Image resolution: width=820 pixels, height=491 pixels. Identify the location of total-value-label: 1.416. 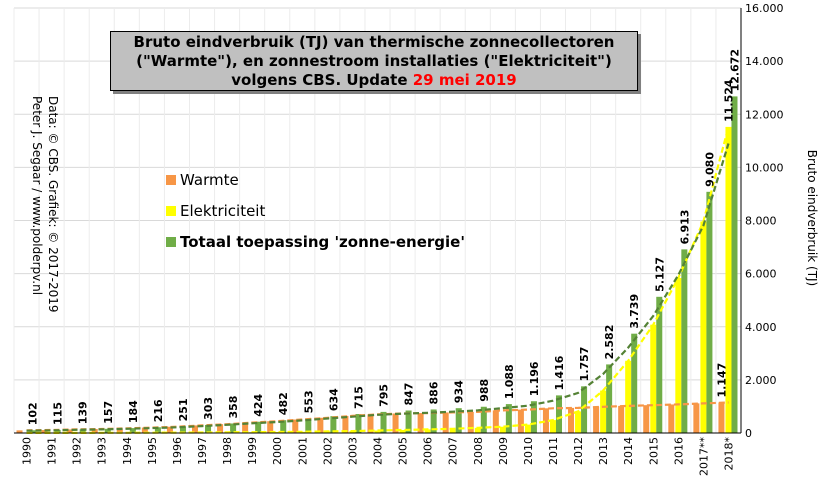
(559, 372).